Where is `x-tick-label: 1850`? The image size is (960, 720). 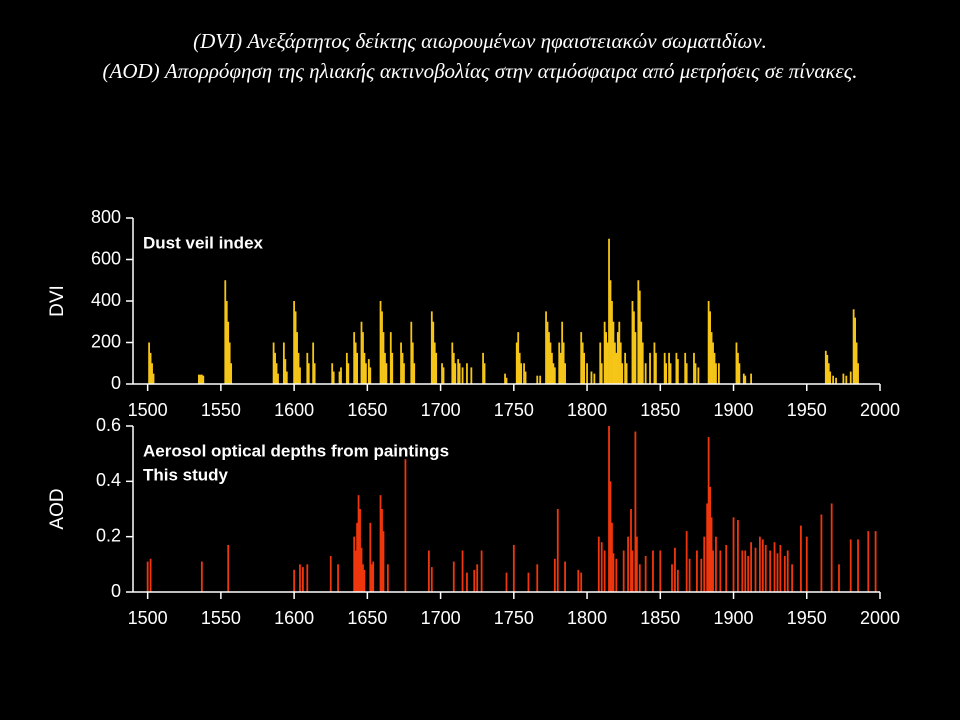 x-tick-label: 1850 is located at coordinates (660, 410).